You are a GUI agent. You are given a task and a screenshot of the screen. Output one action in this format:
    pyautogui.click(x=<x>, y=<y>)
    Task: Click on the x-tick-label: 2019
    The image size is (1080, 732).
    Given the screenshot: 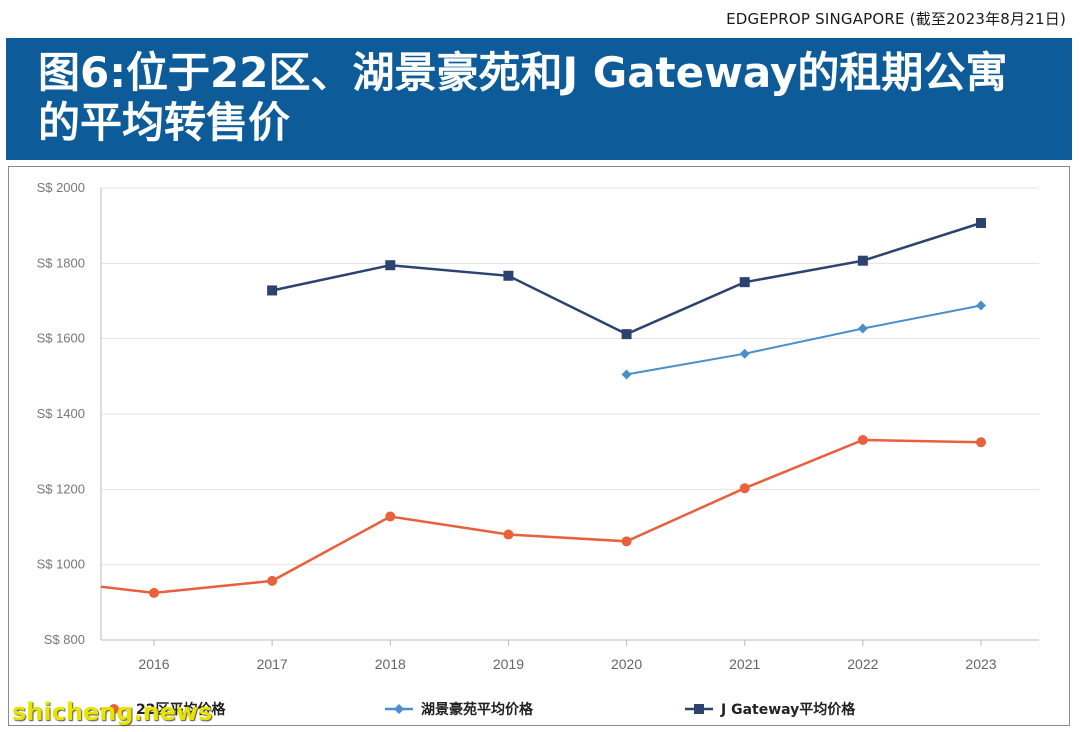 What is the action you would take?
    pyautogui.click(x=508, y=664)
    